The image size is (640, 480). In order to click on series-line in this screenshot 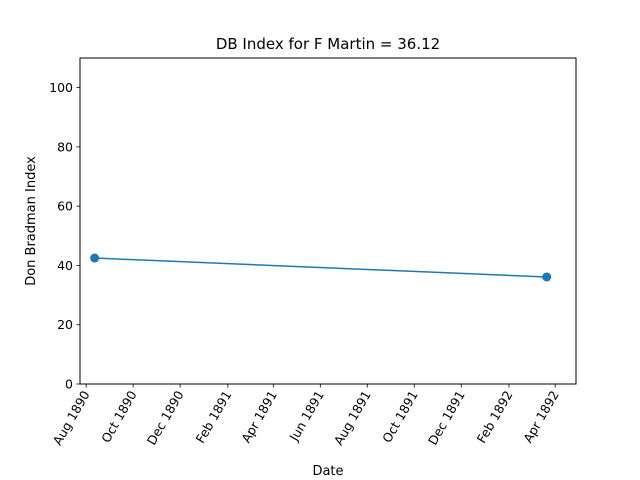, I will do `click(320, 267)`.